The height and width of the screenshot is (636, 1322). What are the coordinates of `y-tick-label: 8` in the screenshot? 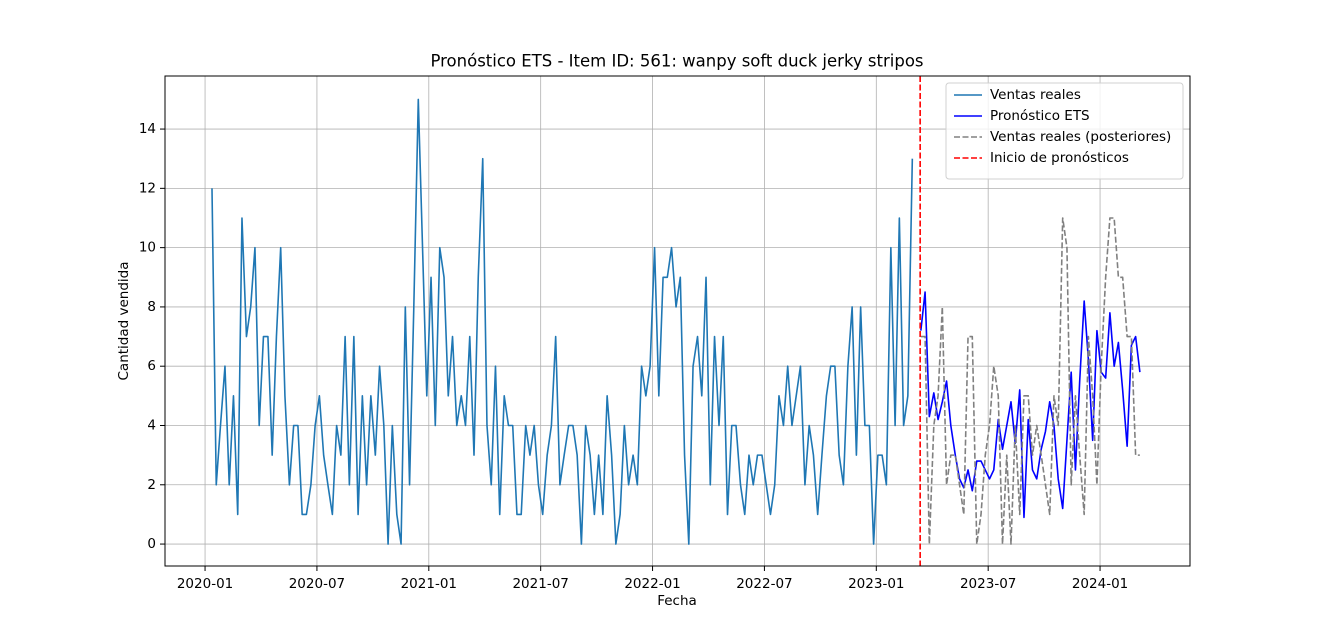 It's located at (151, 307).